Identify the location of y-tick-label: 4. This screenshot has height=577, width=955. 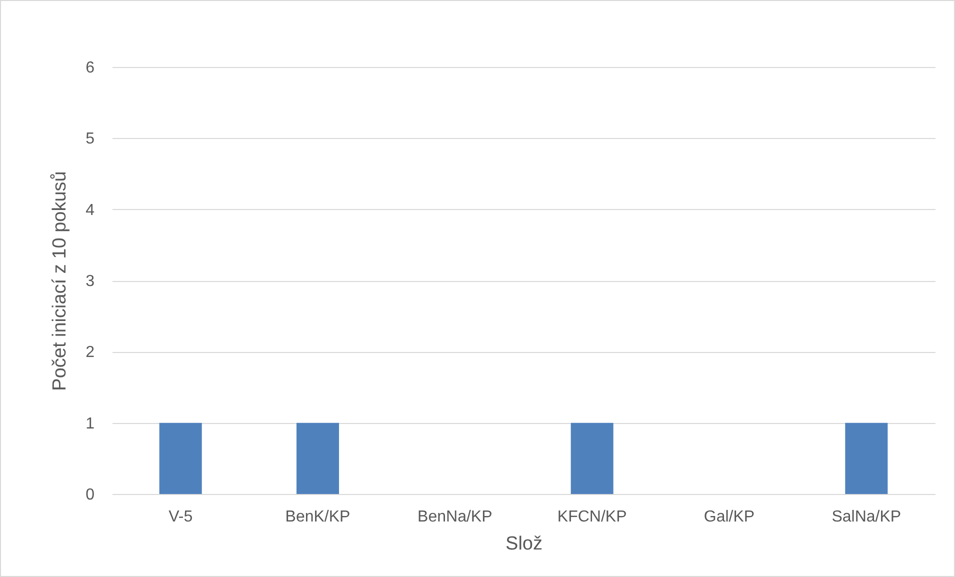
(90, 210).